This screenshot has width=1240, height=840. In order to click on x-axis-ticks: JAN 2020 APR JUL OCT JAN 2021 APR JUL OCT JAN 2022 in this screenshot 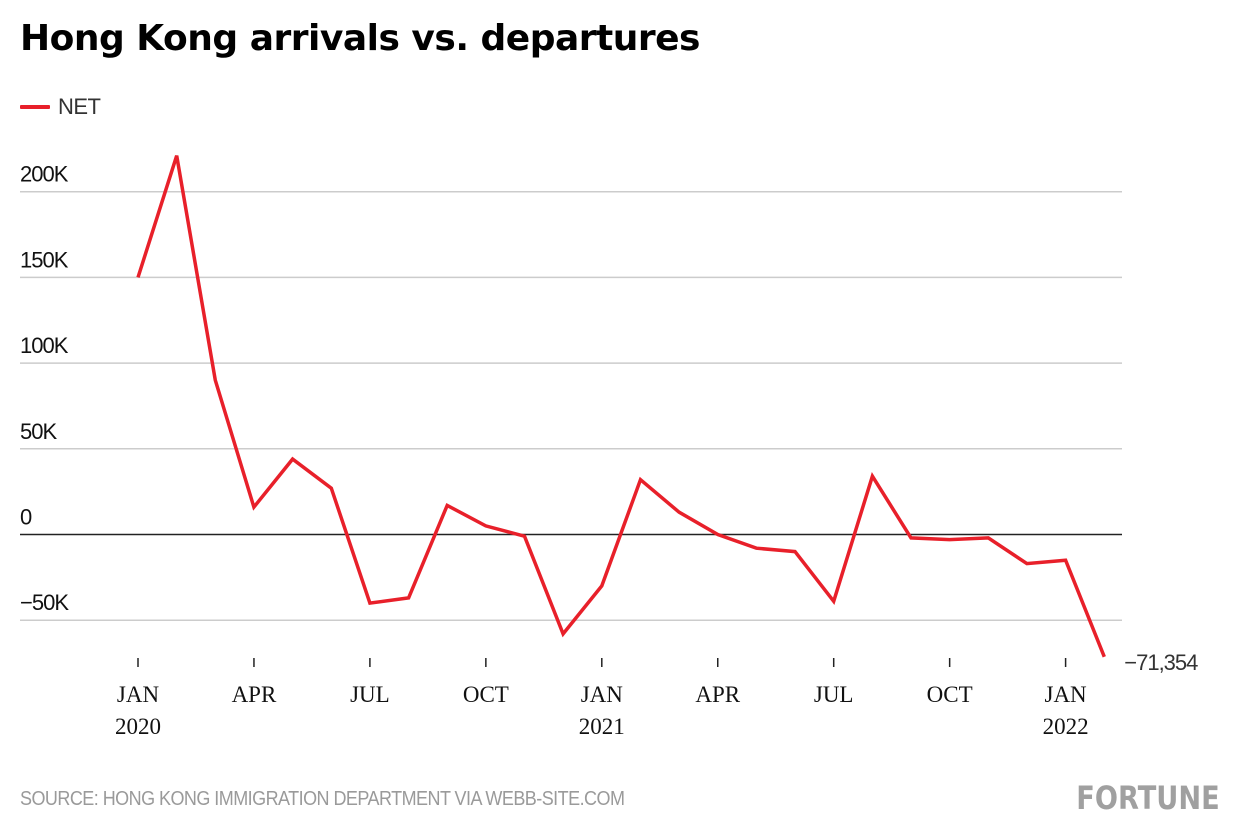, I will do `click(602, 698)`.